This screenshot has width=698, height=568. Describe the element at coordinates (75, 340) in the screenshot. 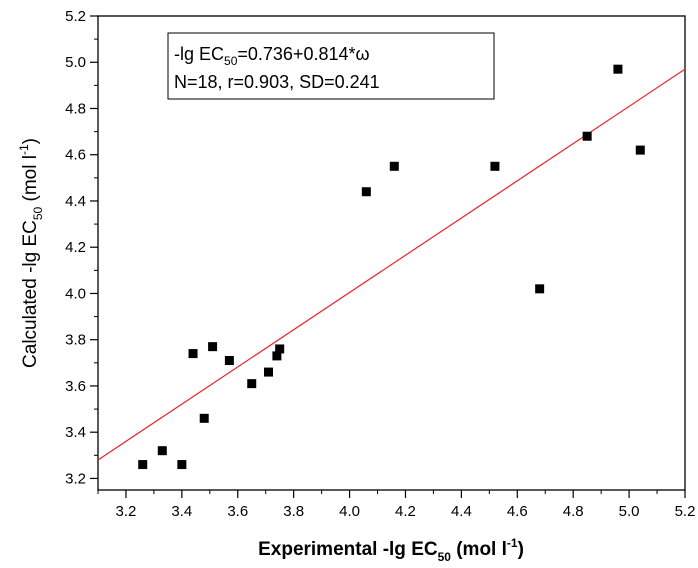

I see `y-tick-label: 3.8` at that location.